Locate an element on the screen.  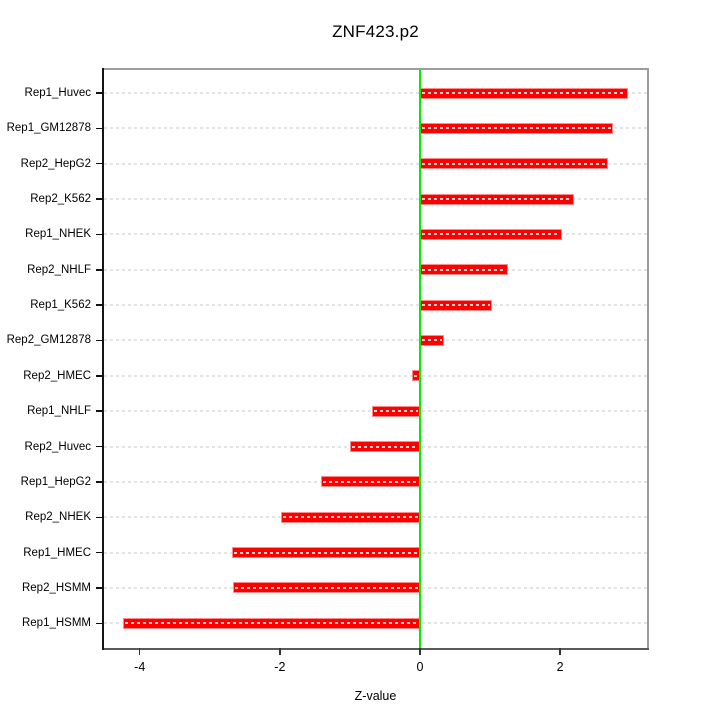
y-axis-label: Rep2_HepG2 is located at coordinates (55, 163).